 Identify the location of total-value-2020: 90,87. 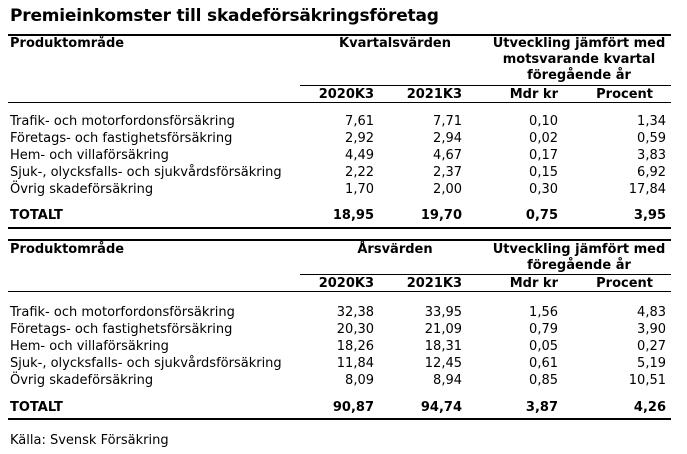
(353, 407).